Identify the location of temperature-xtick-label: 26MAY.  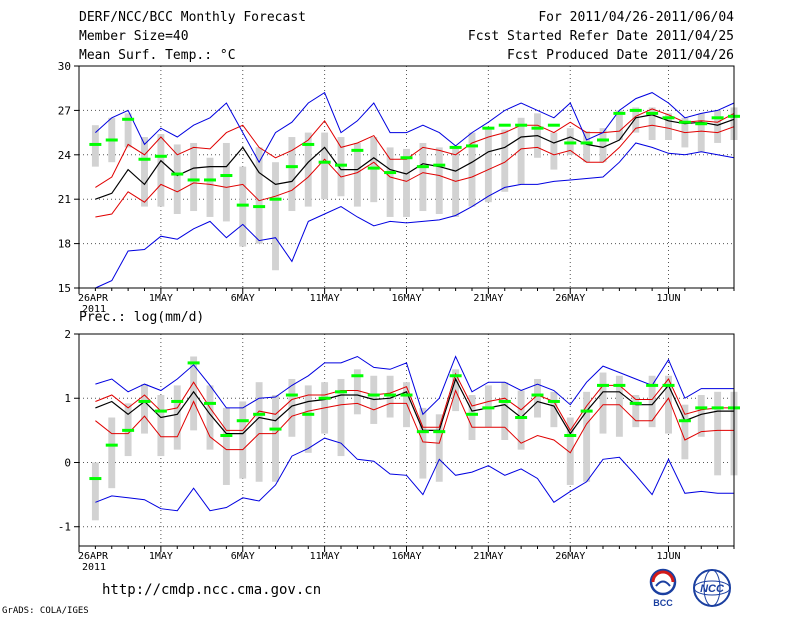
(570, 298).